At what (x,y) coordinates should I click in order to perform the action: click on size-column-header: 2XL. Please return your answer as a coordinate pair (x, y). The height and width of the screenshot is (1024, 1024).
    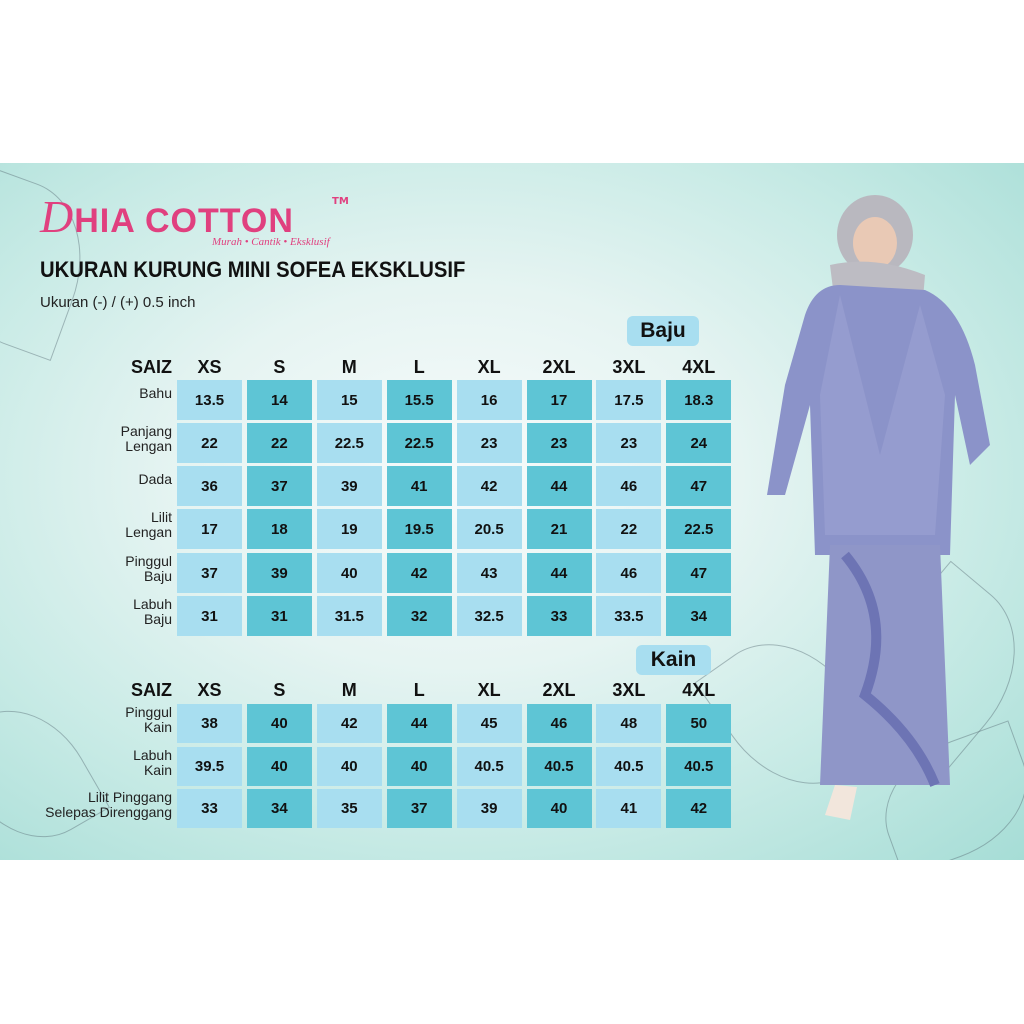
    Looking at the image, I should click on (559, 690).